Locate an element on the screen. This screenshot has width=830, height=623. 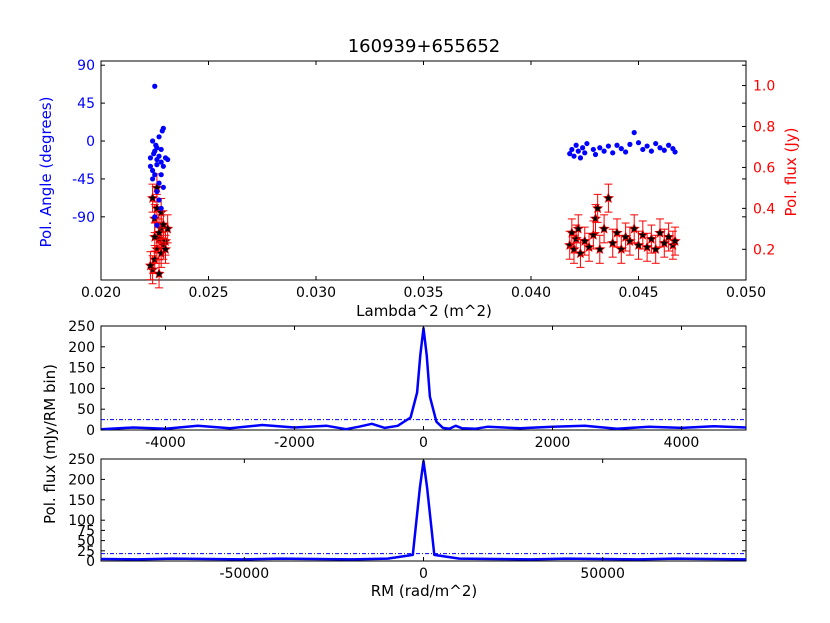
y-tick-label: 25 is located at coordinates (86, 552).